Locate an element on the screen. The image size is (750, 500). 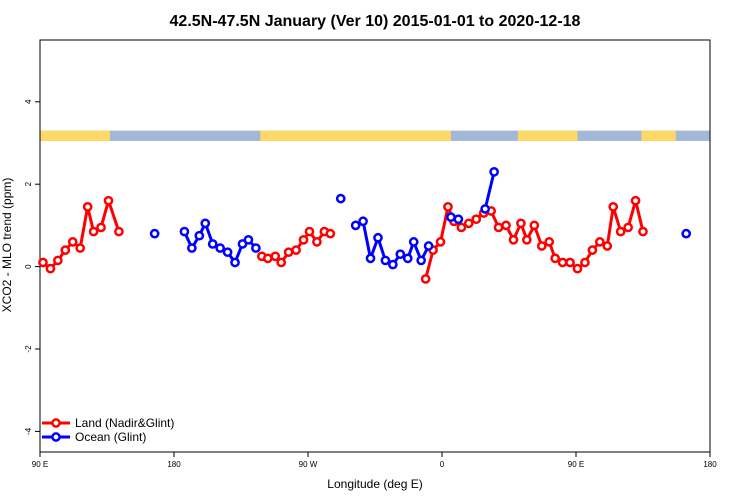
x-axis-label: Longitude (deg E) is located at coordinates (374, 484).